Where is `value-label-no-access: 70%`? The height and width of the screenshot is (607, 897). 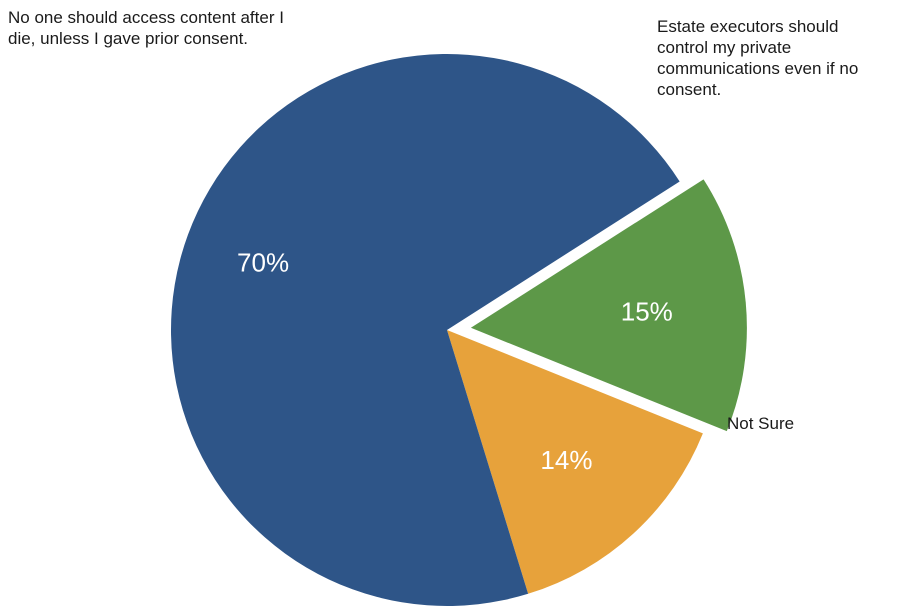
value-label-no-access: 70% is located at coordinates (263, 262).